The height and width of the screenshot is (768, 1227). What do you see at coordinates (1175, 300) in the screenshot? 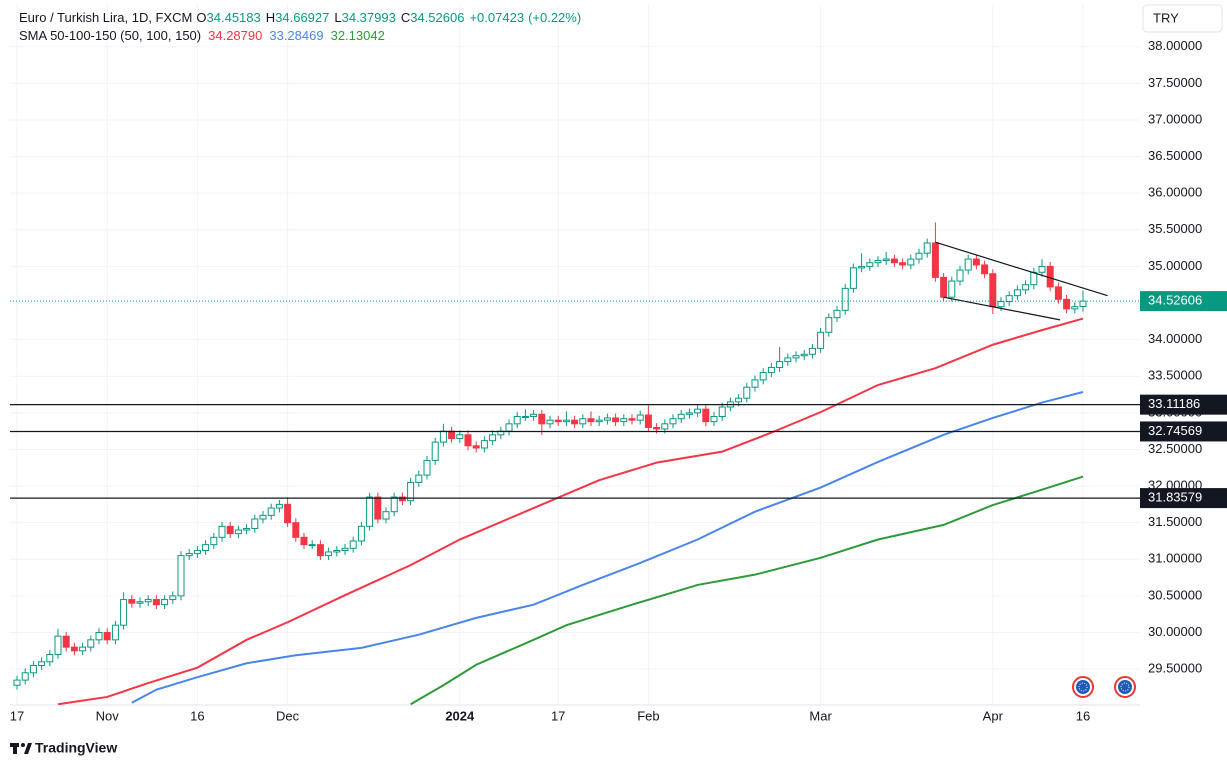
I see `price-label: 34.52606` at bounding box center [1175, 300].